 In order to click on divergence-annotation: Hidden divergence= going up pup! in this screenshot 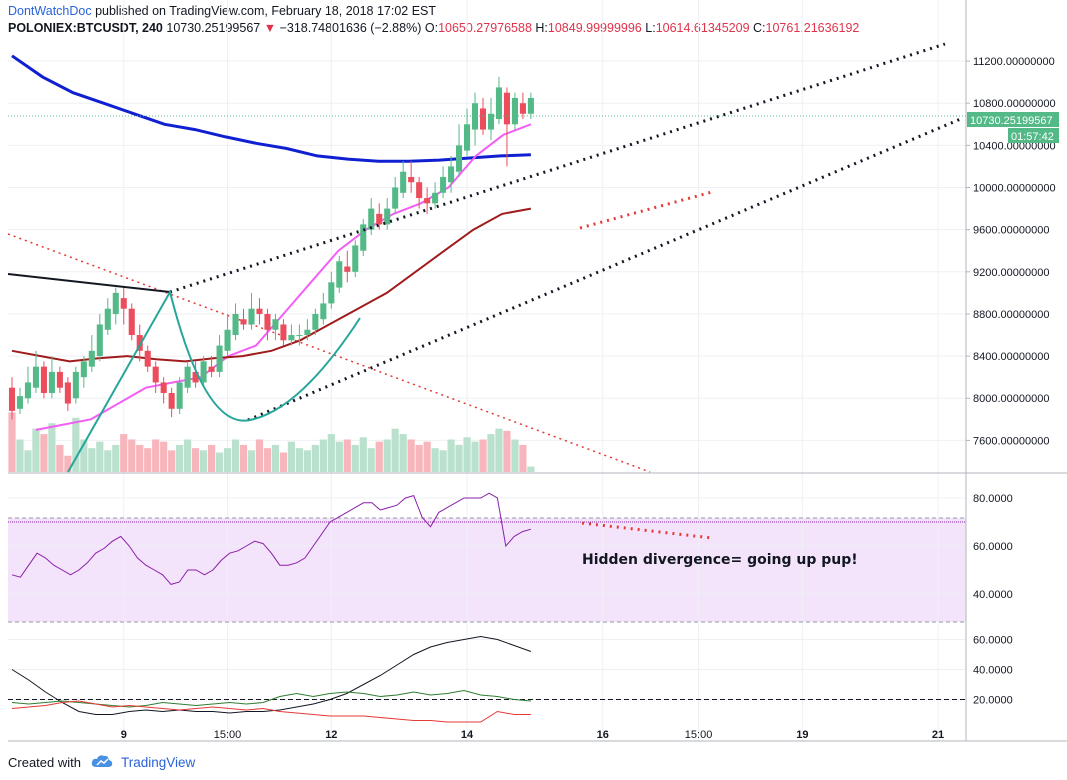, I will do `click(720, 560)`.